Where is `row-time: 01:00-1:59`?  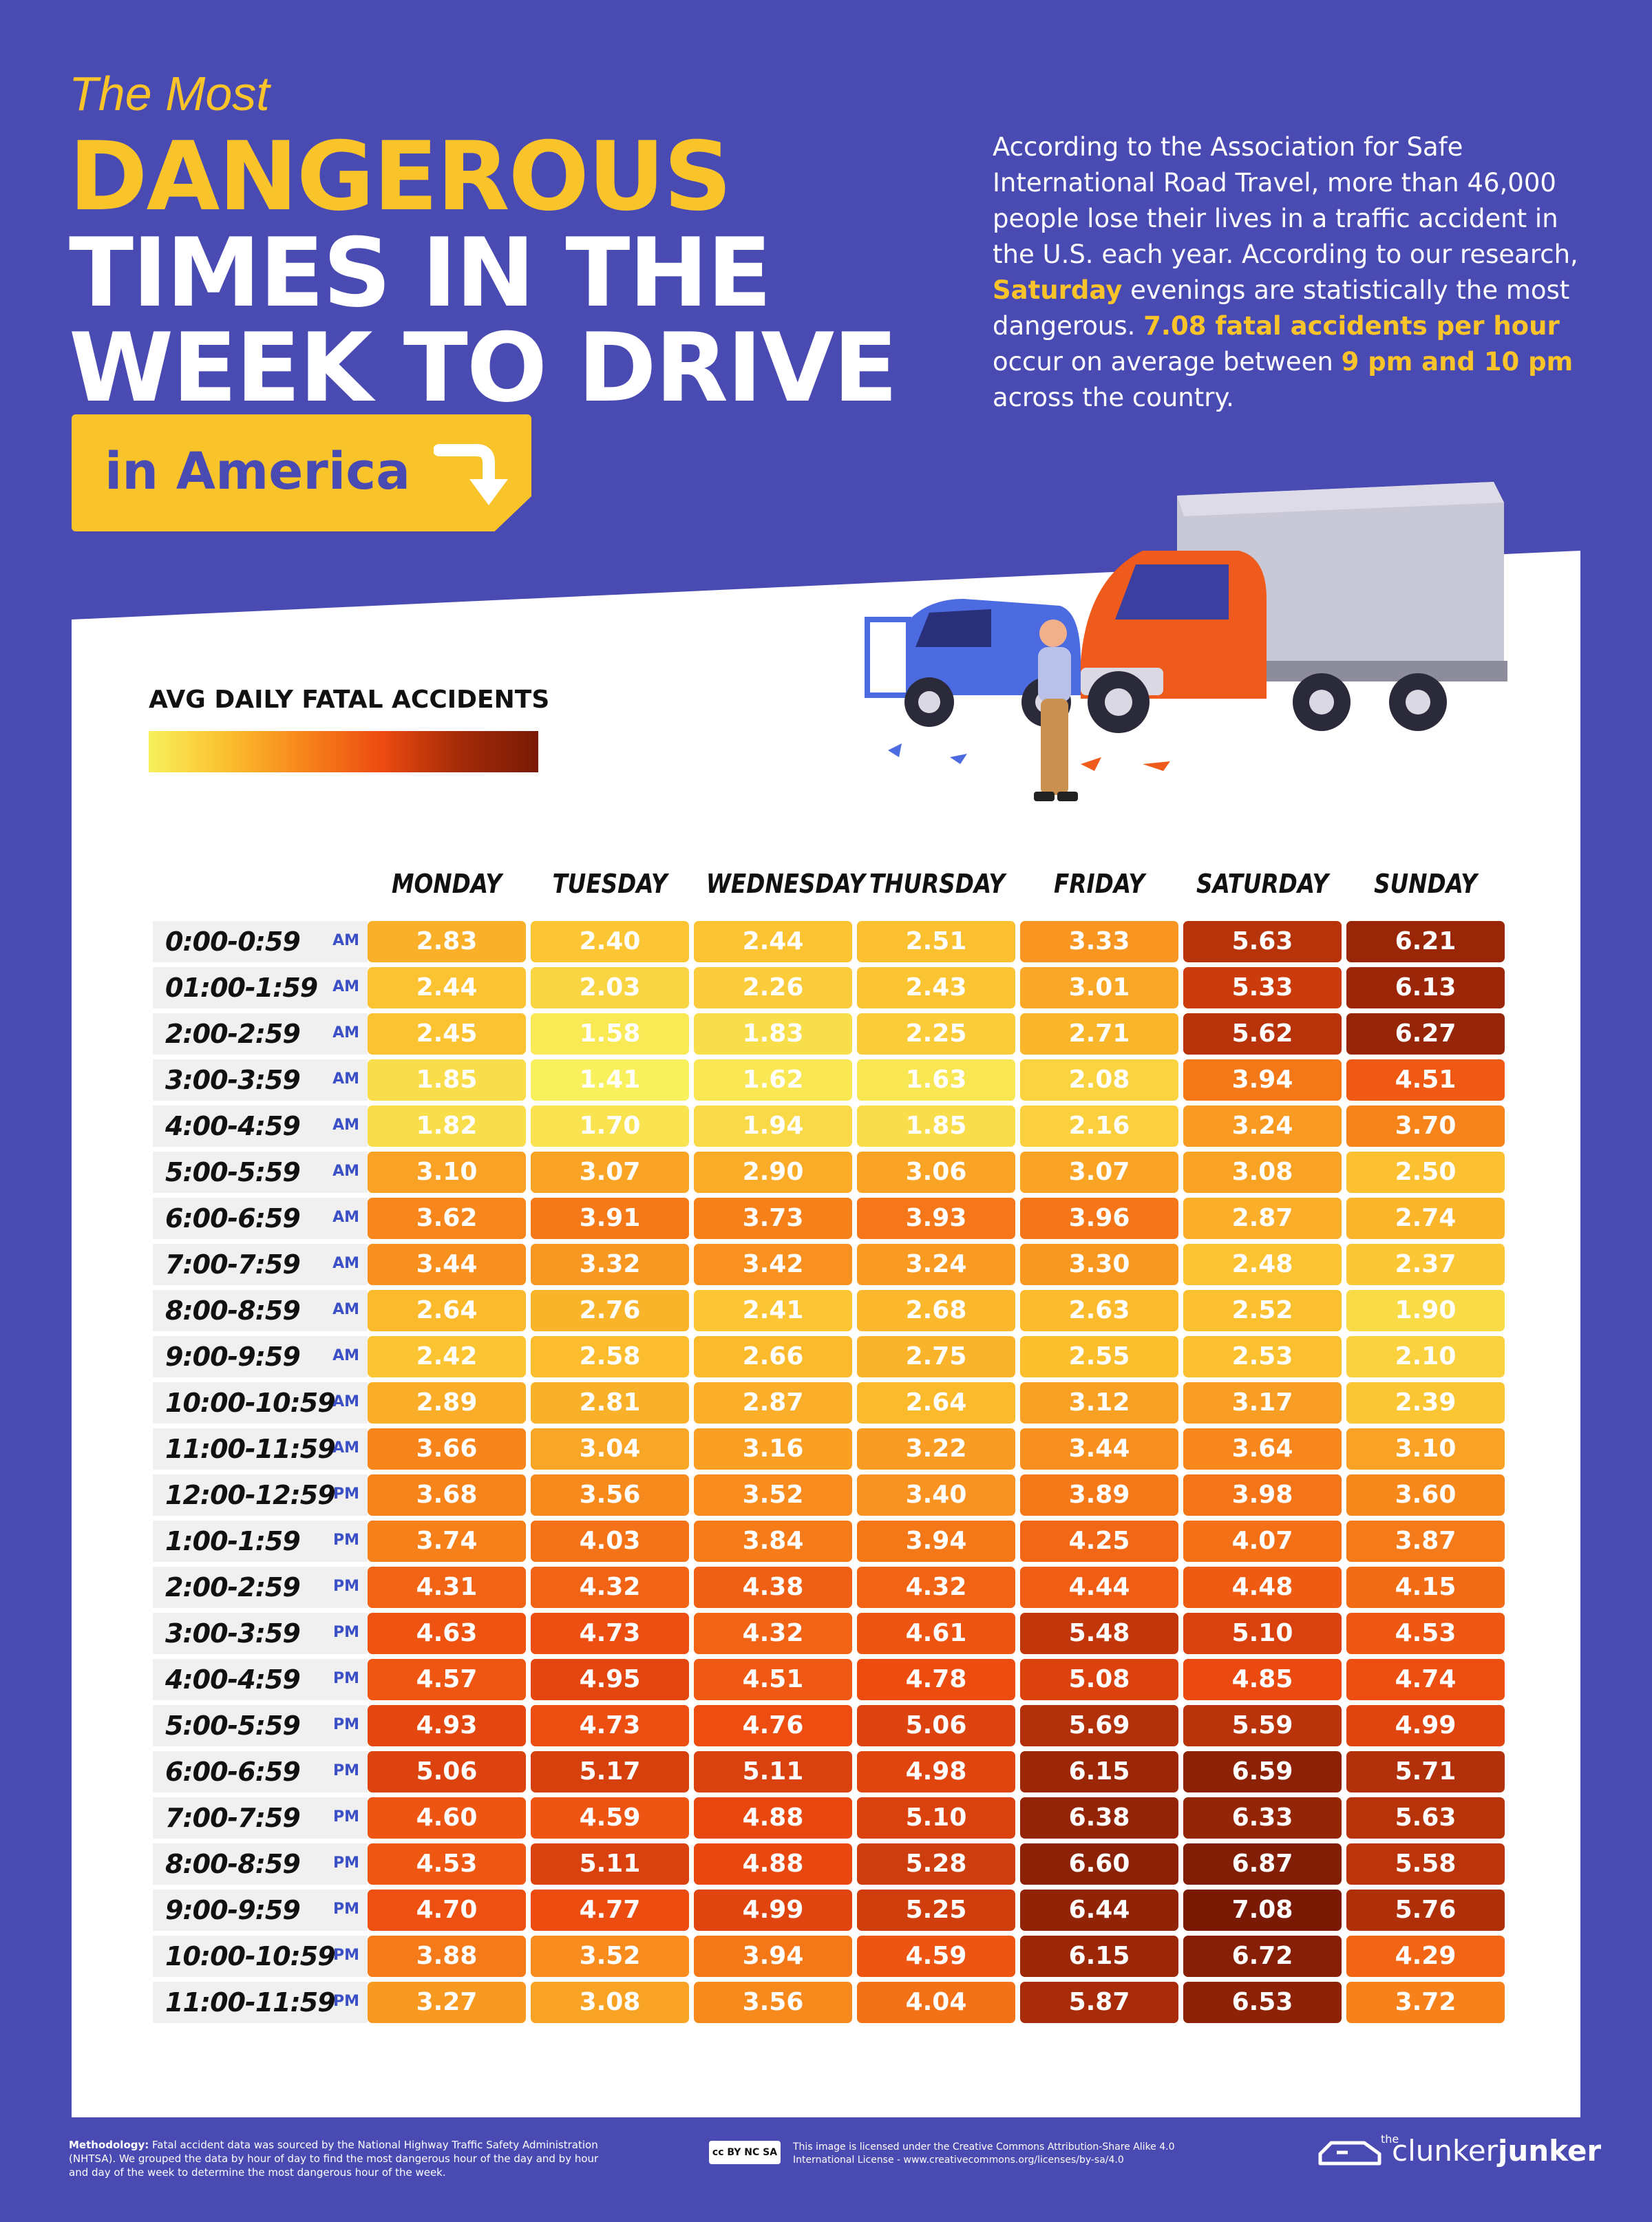 row-time: 01:00-1:59 is located at coordinates (242, 988).